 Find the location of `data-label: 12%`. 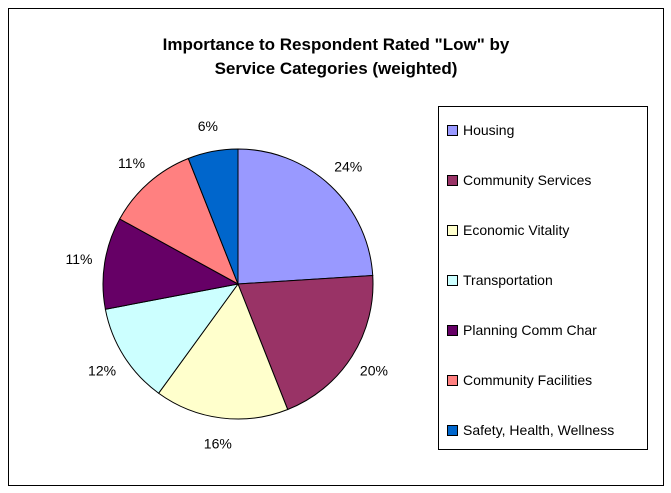

data-label: 12% is located at coordinates (102, 370).